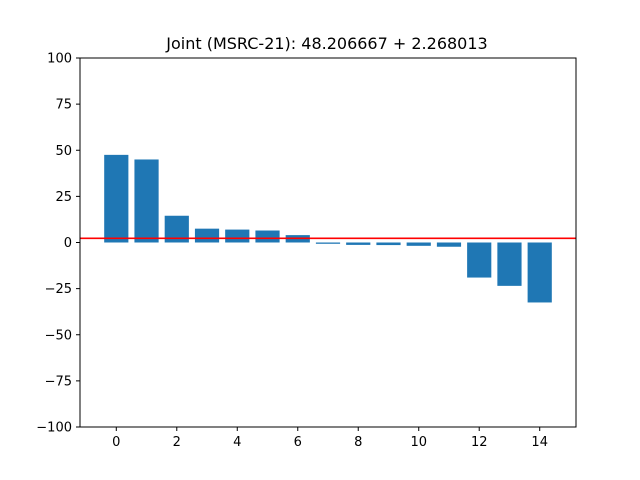 The height and width of the screenshot is (480, 640). What do you see at coordinates (116, 442) in the screenshot?
I see `x-tick-label: 0` at bounding box center [116, 442].